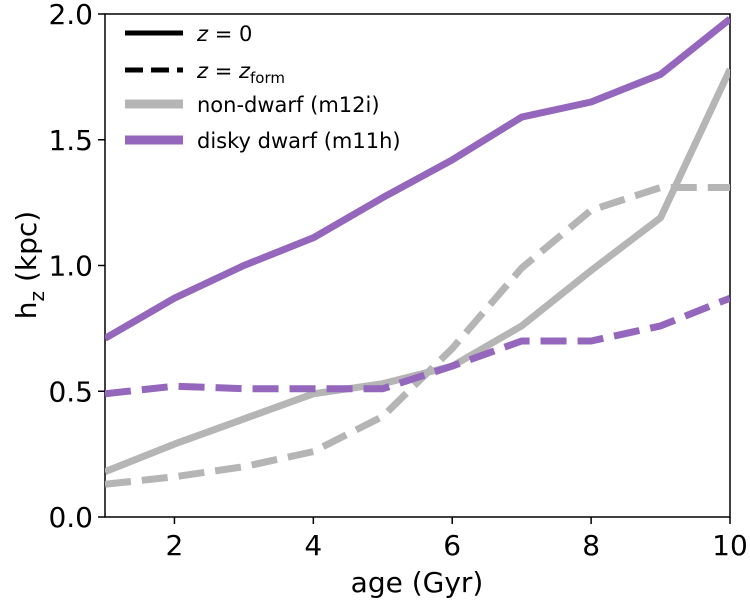 The image size is (750, 602). Describe the element at coordinates (591, 545) in the screenshot. I see `x-tick-label: 8` at that location.